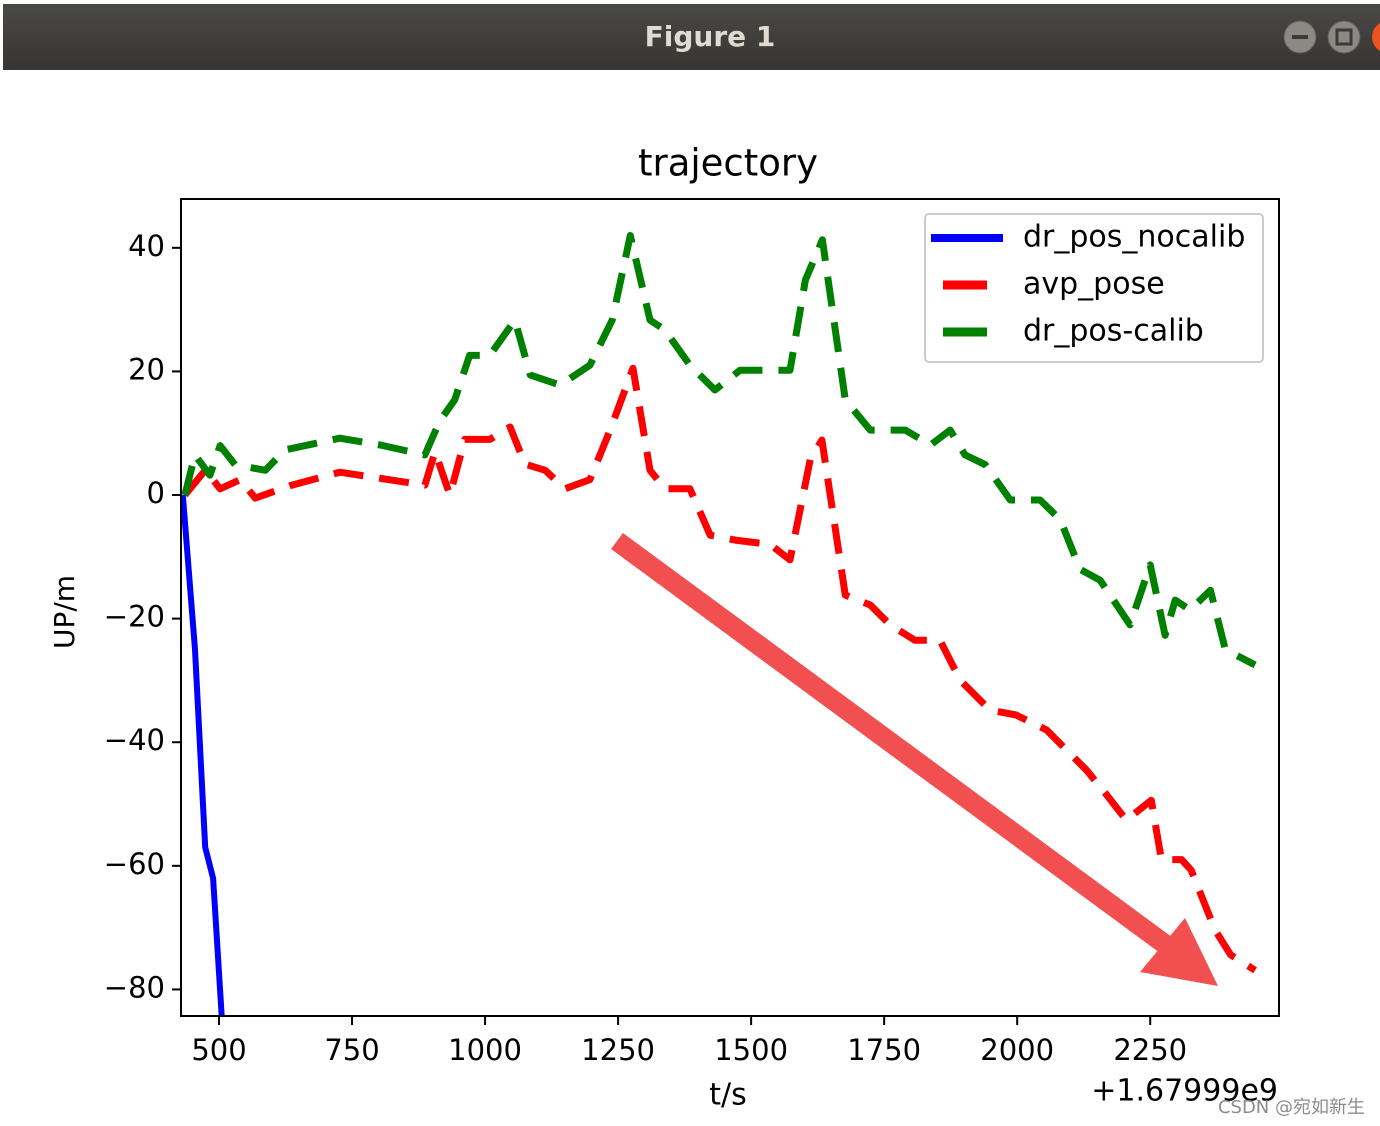  I want to click on legend: dr_pos_nocalib avp_pose dr_pos-calib, so click(1094, 288).